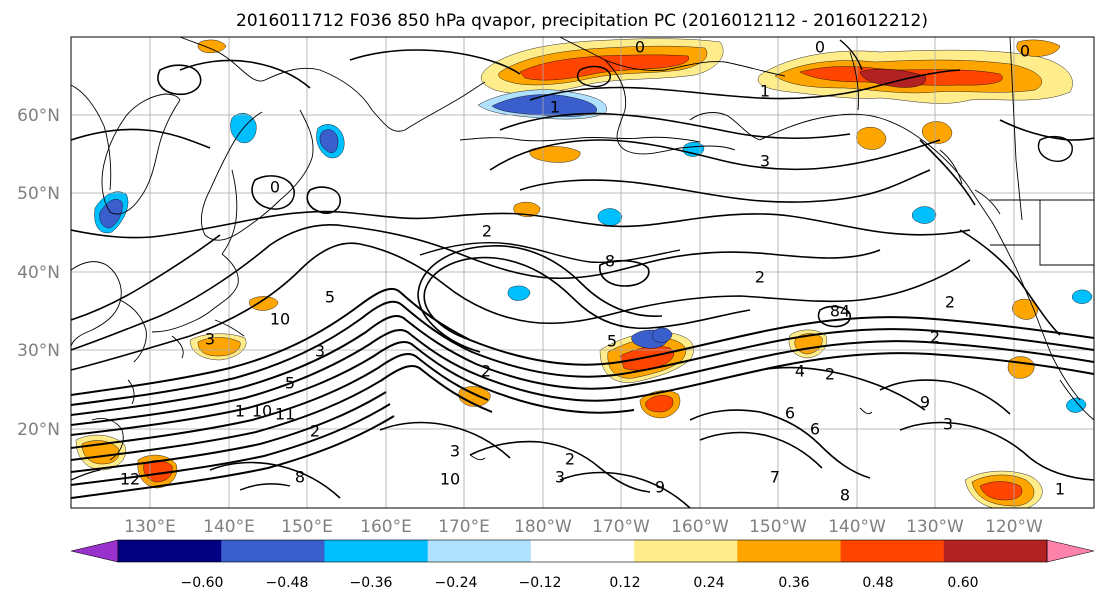 Image resolution: width=1105 pixels, height=605 pixels. Describe the element at coordinates (700, 527) in the screenshot. I see `lon-label-160w: 160°W` at that location.